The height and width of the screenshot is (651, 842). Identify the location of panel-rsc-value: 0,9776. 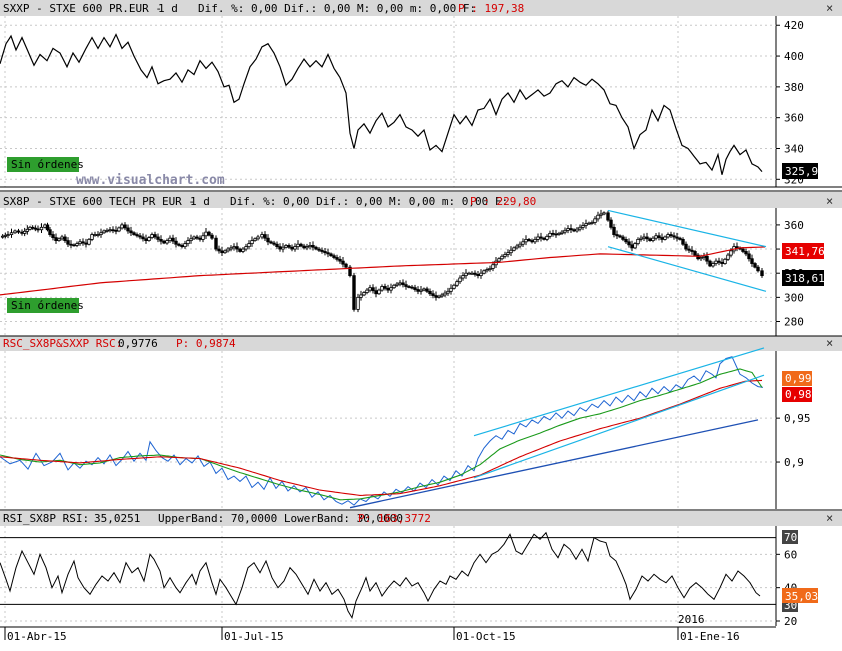
(138, 343).